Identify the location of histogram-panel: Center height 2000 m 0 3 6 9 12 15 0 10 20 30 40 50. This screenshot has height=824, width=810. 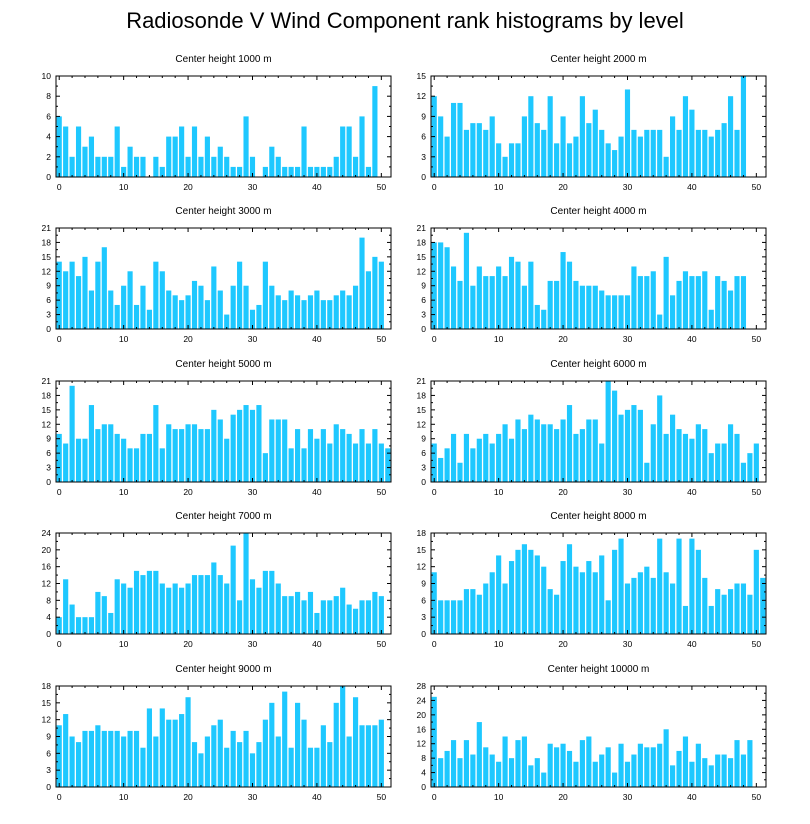
(592, 123).